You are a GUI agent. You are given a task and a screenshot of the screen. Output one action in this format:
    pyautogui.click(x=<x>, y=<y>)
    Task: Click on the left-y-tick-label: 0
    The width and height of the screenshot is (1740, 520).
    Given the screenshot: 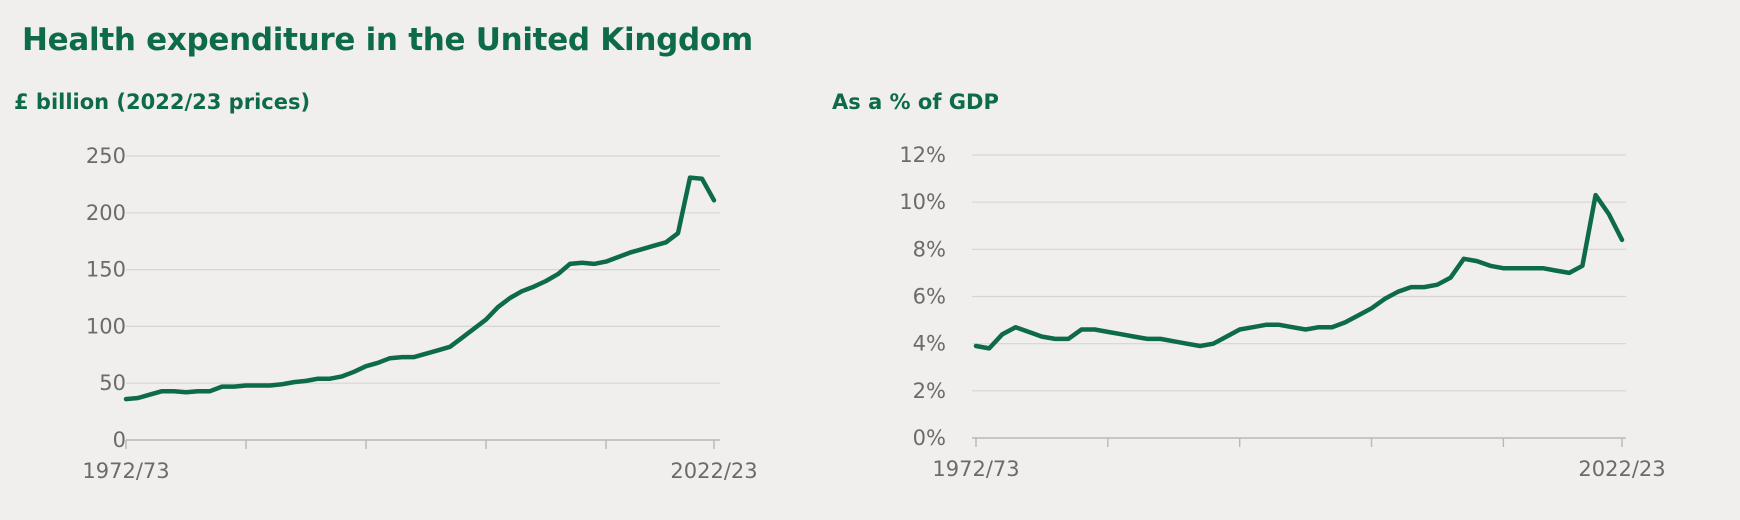 What is the action you would take?
    pyautogui.click(x=119, y=440)
    